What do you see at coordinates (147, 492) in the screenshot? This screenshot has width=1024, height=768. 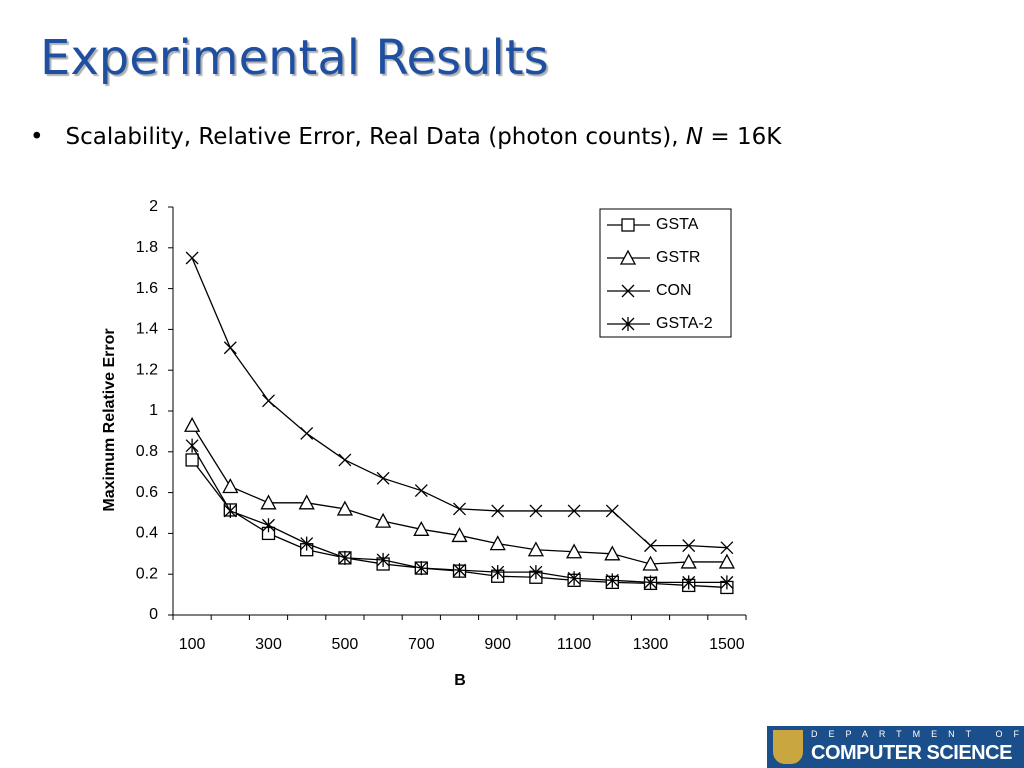 I see `y-tick-label: 0.6` at bounding box center [147, 492].